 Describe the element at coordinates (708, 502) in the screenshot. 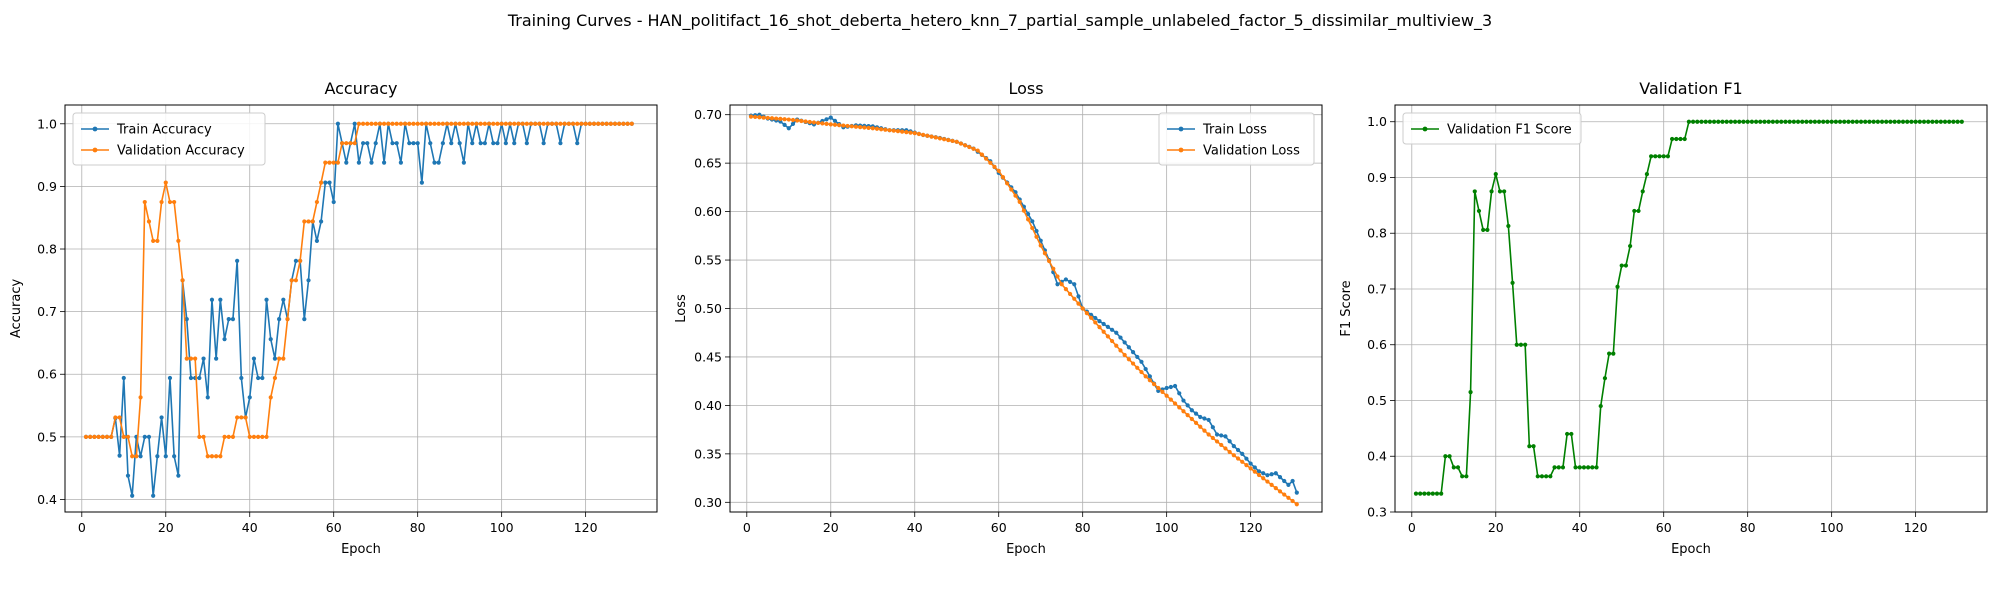

I see `loss-y-tick-label: 0.30` at that location.